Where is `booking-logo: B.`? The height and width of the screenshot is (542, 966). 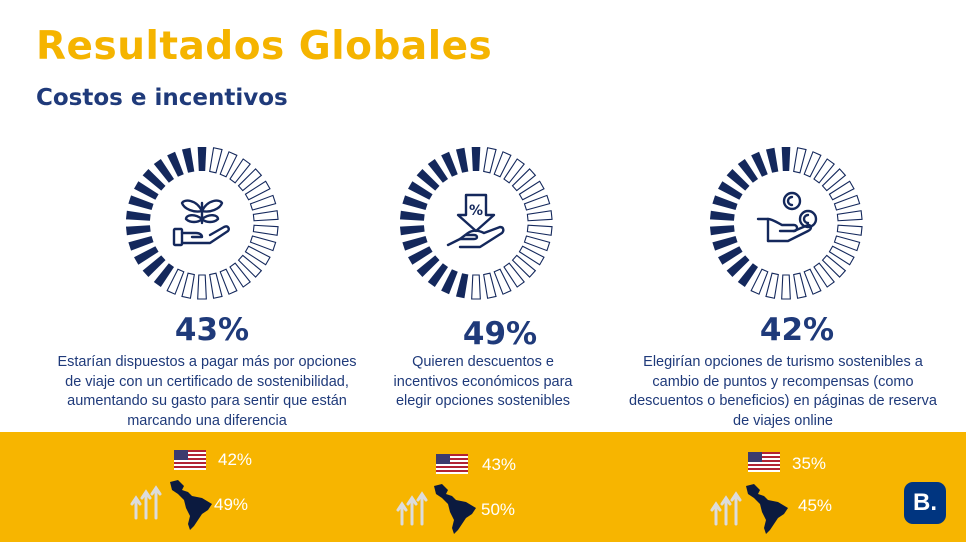
booking-logo: B. is located at coordinates (925, 503).